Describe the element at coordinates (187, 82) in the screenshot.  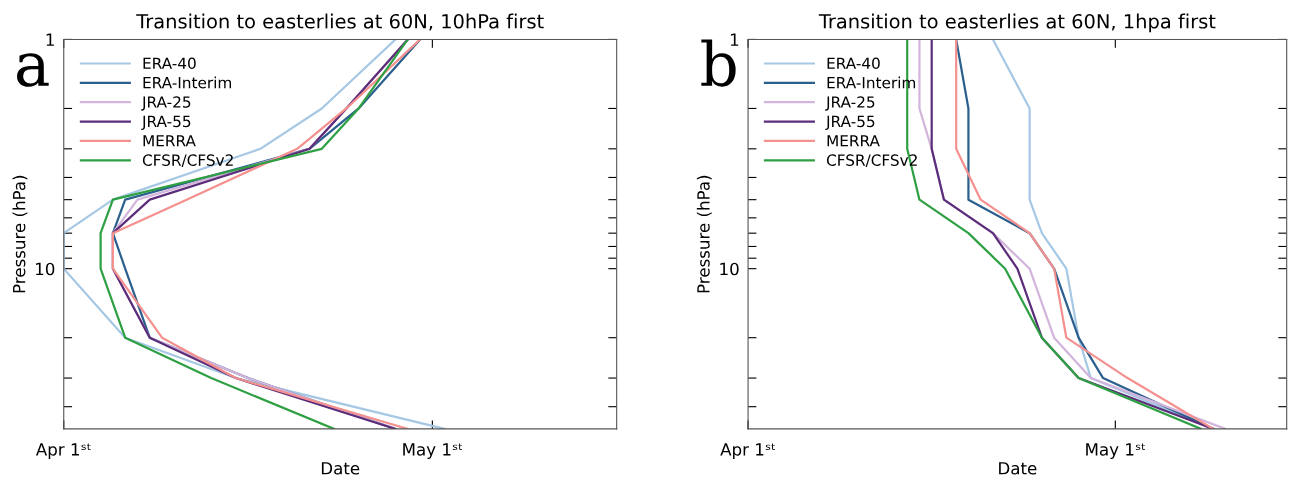
I see `legend-label: ERA-Interim` at that location.